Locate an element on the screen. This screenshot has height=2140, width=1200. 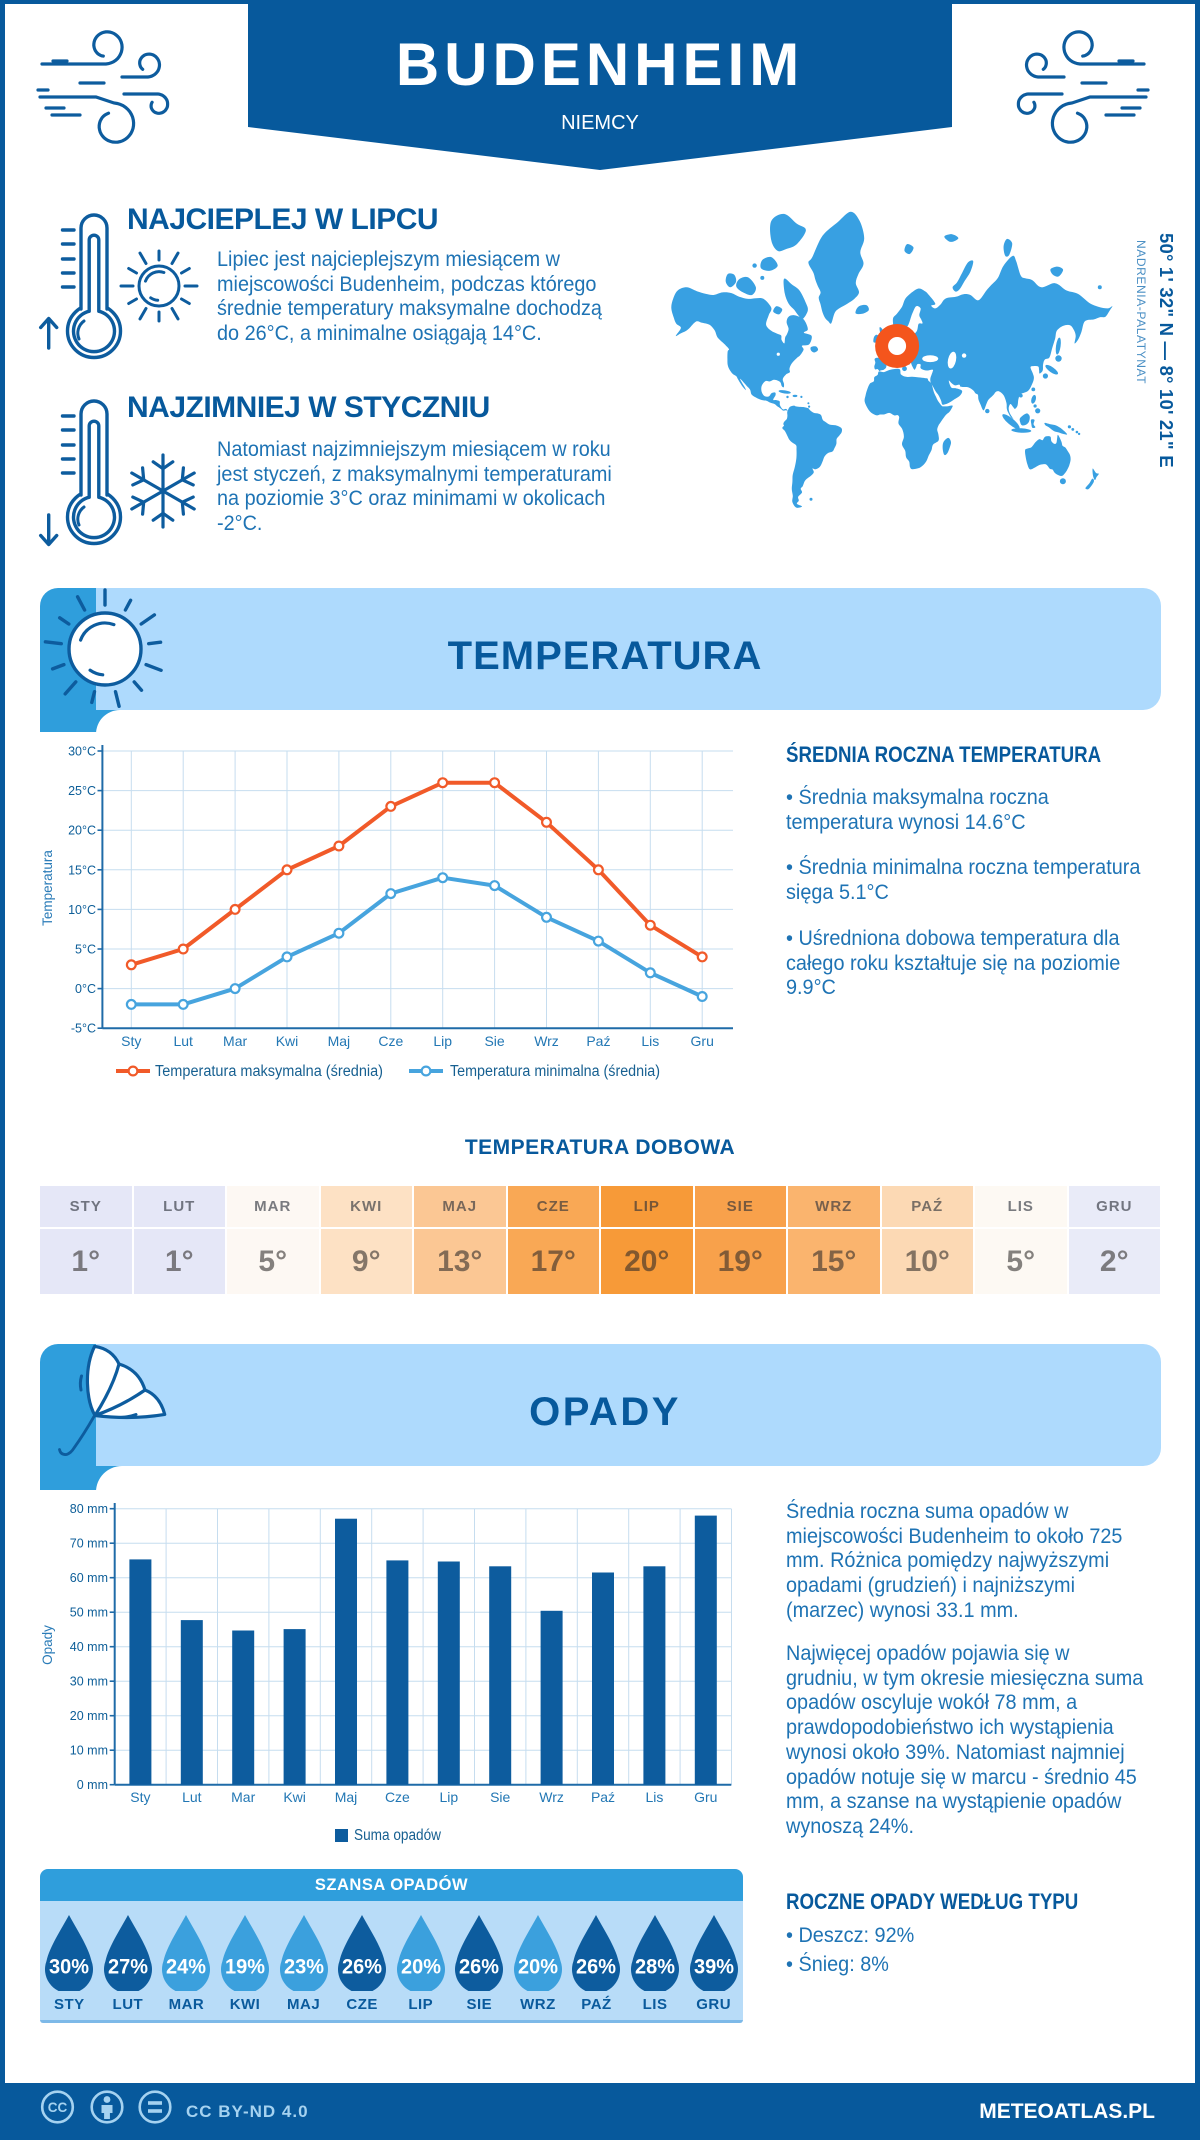
svg-text: 0°C is located at coordinates (85, 989).